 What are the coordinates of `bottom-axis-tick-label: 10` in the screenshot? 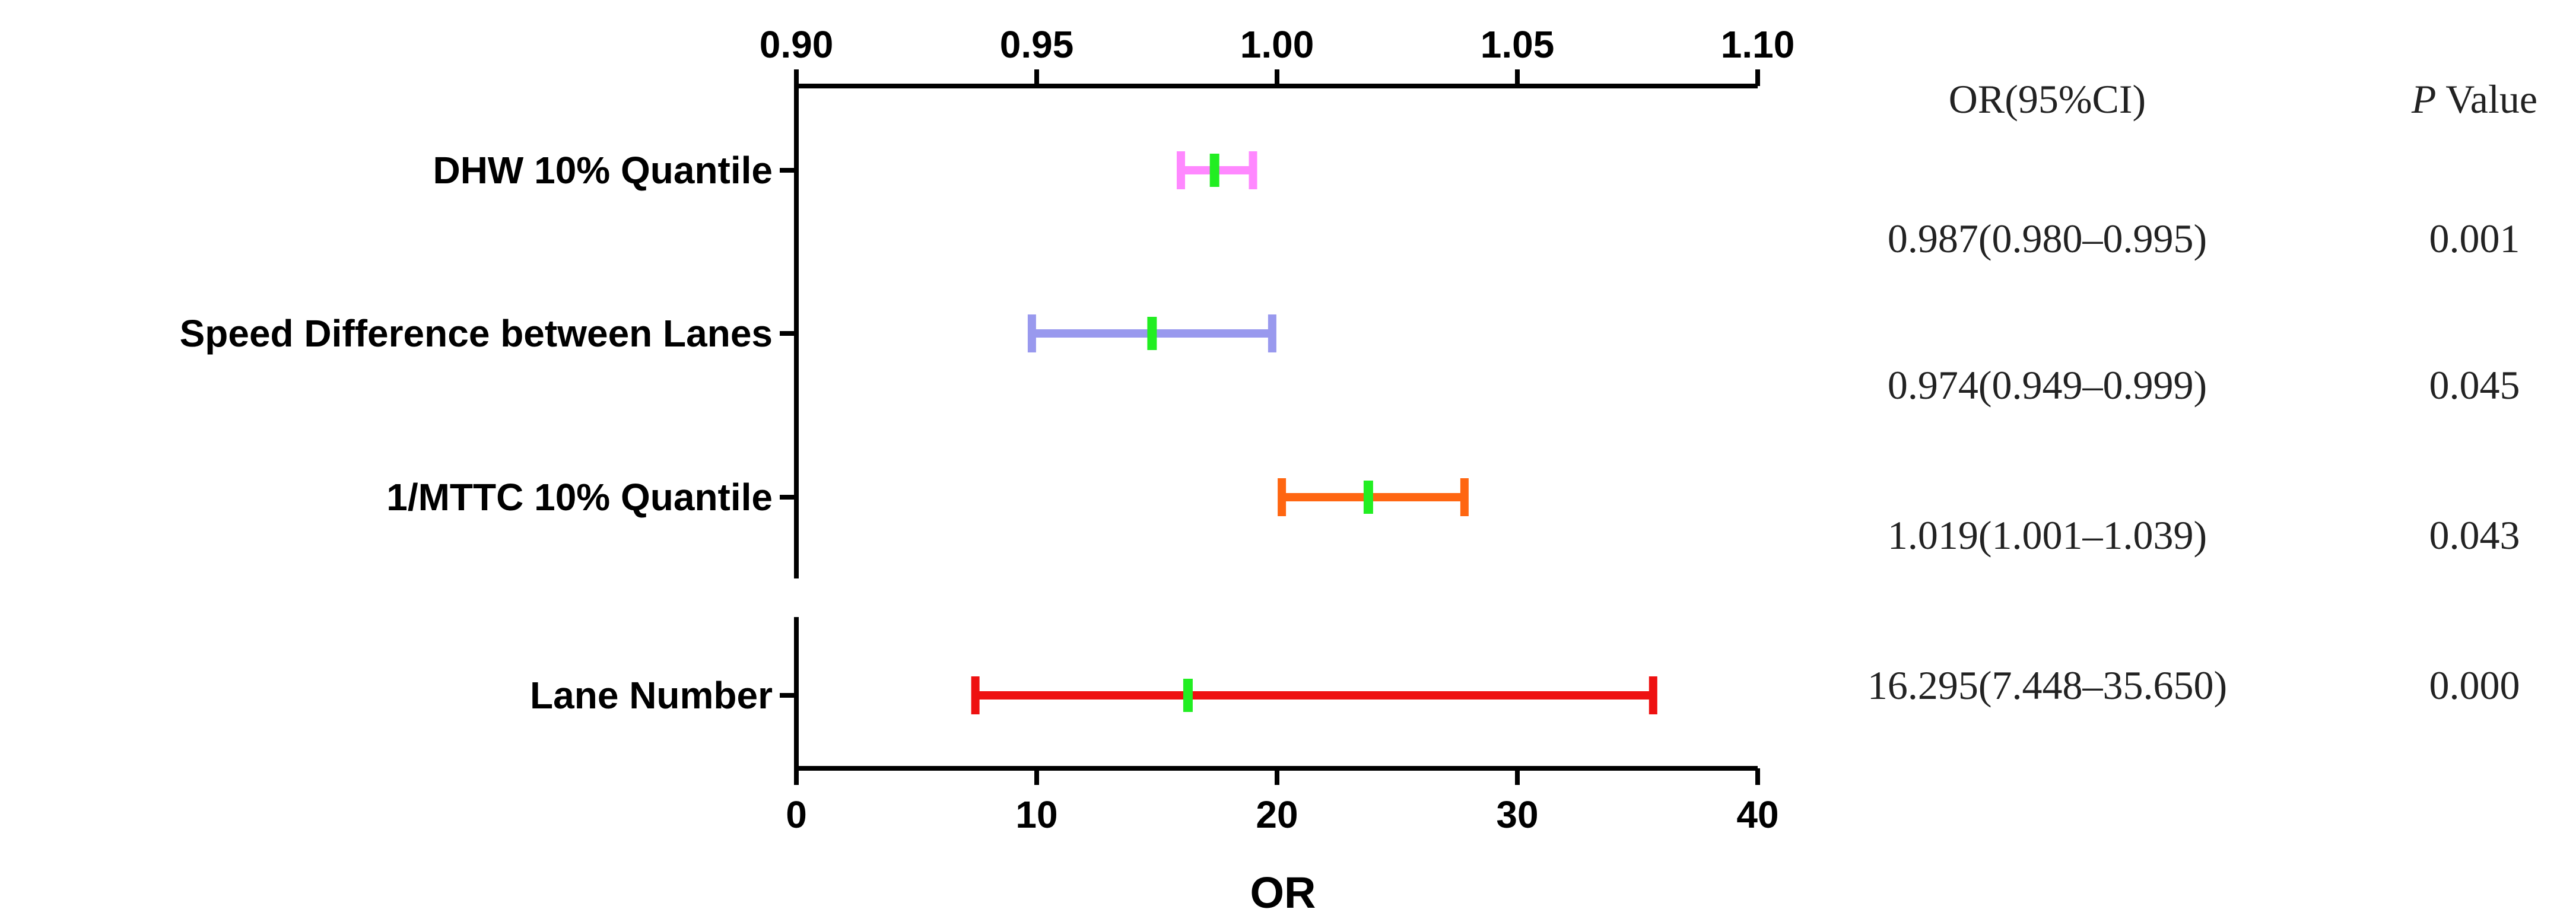 It's located at (1036, 814).